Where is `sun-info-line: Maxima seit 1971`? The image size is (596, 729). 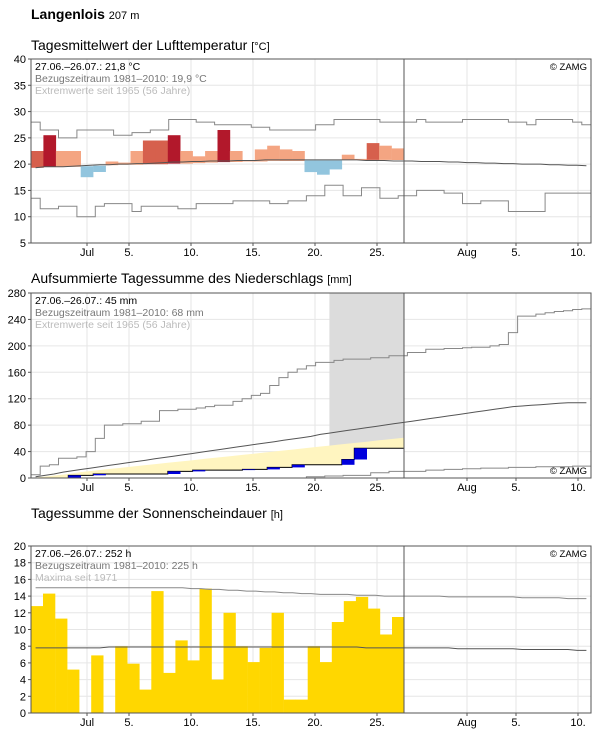
sun-info-line: Maxima seit 1971 is located at coordinates (76, 578).